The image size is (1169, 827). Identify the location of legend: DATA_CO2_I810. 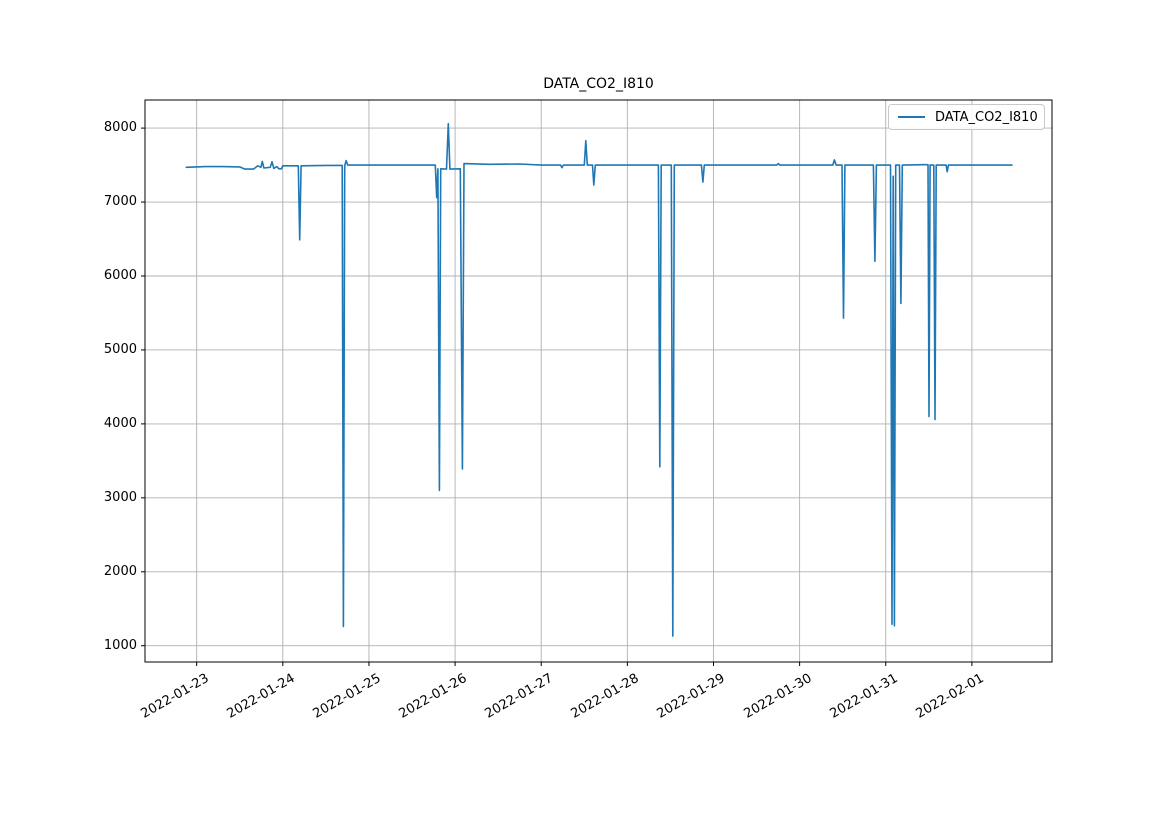
(966, 117).